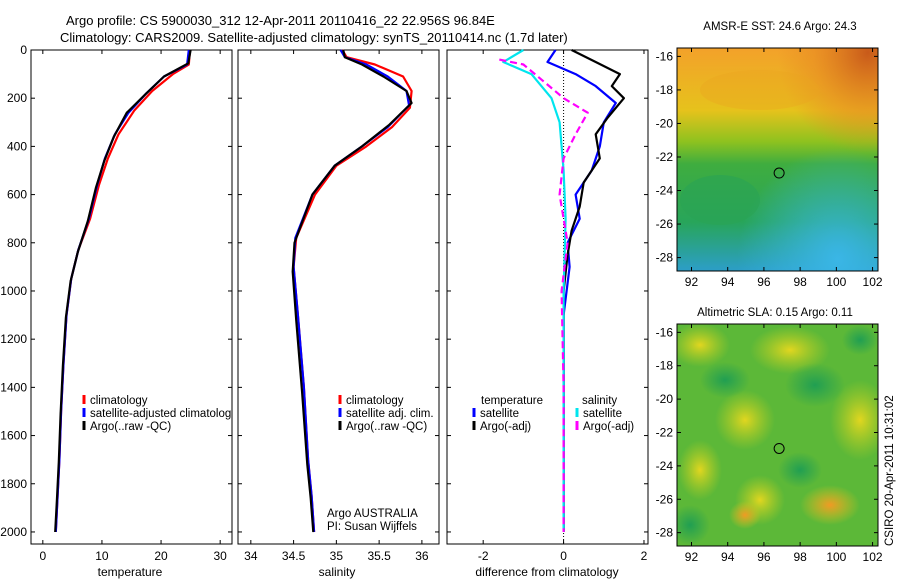  What do you see at coordinates (372, 514) in the screenshot?
I see `salinity-annotation: Argo AUSTRALIA` at bounding box center [372, 514].